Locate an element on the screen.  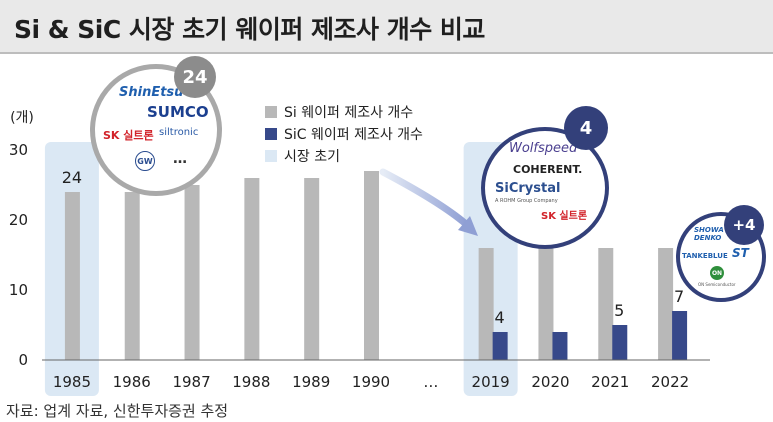
x-tick-label-4: 1989 is located at coordinates (311, 382).